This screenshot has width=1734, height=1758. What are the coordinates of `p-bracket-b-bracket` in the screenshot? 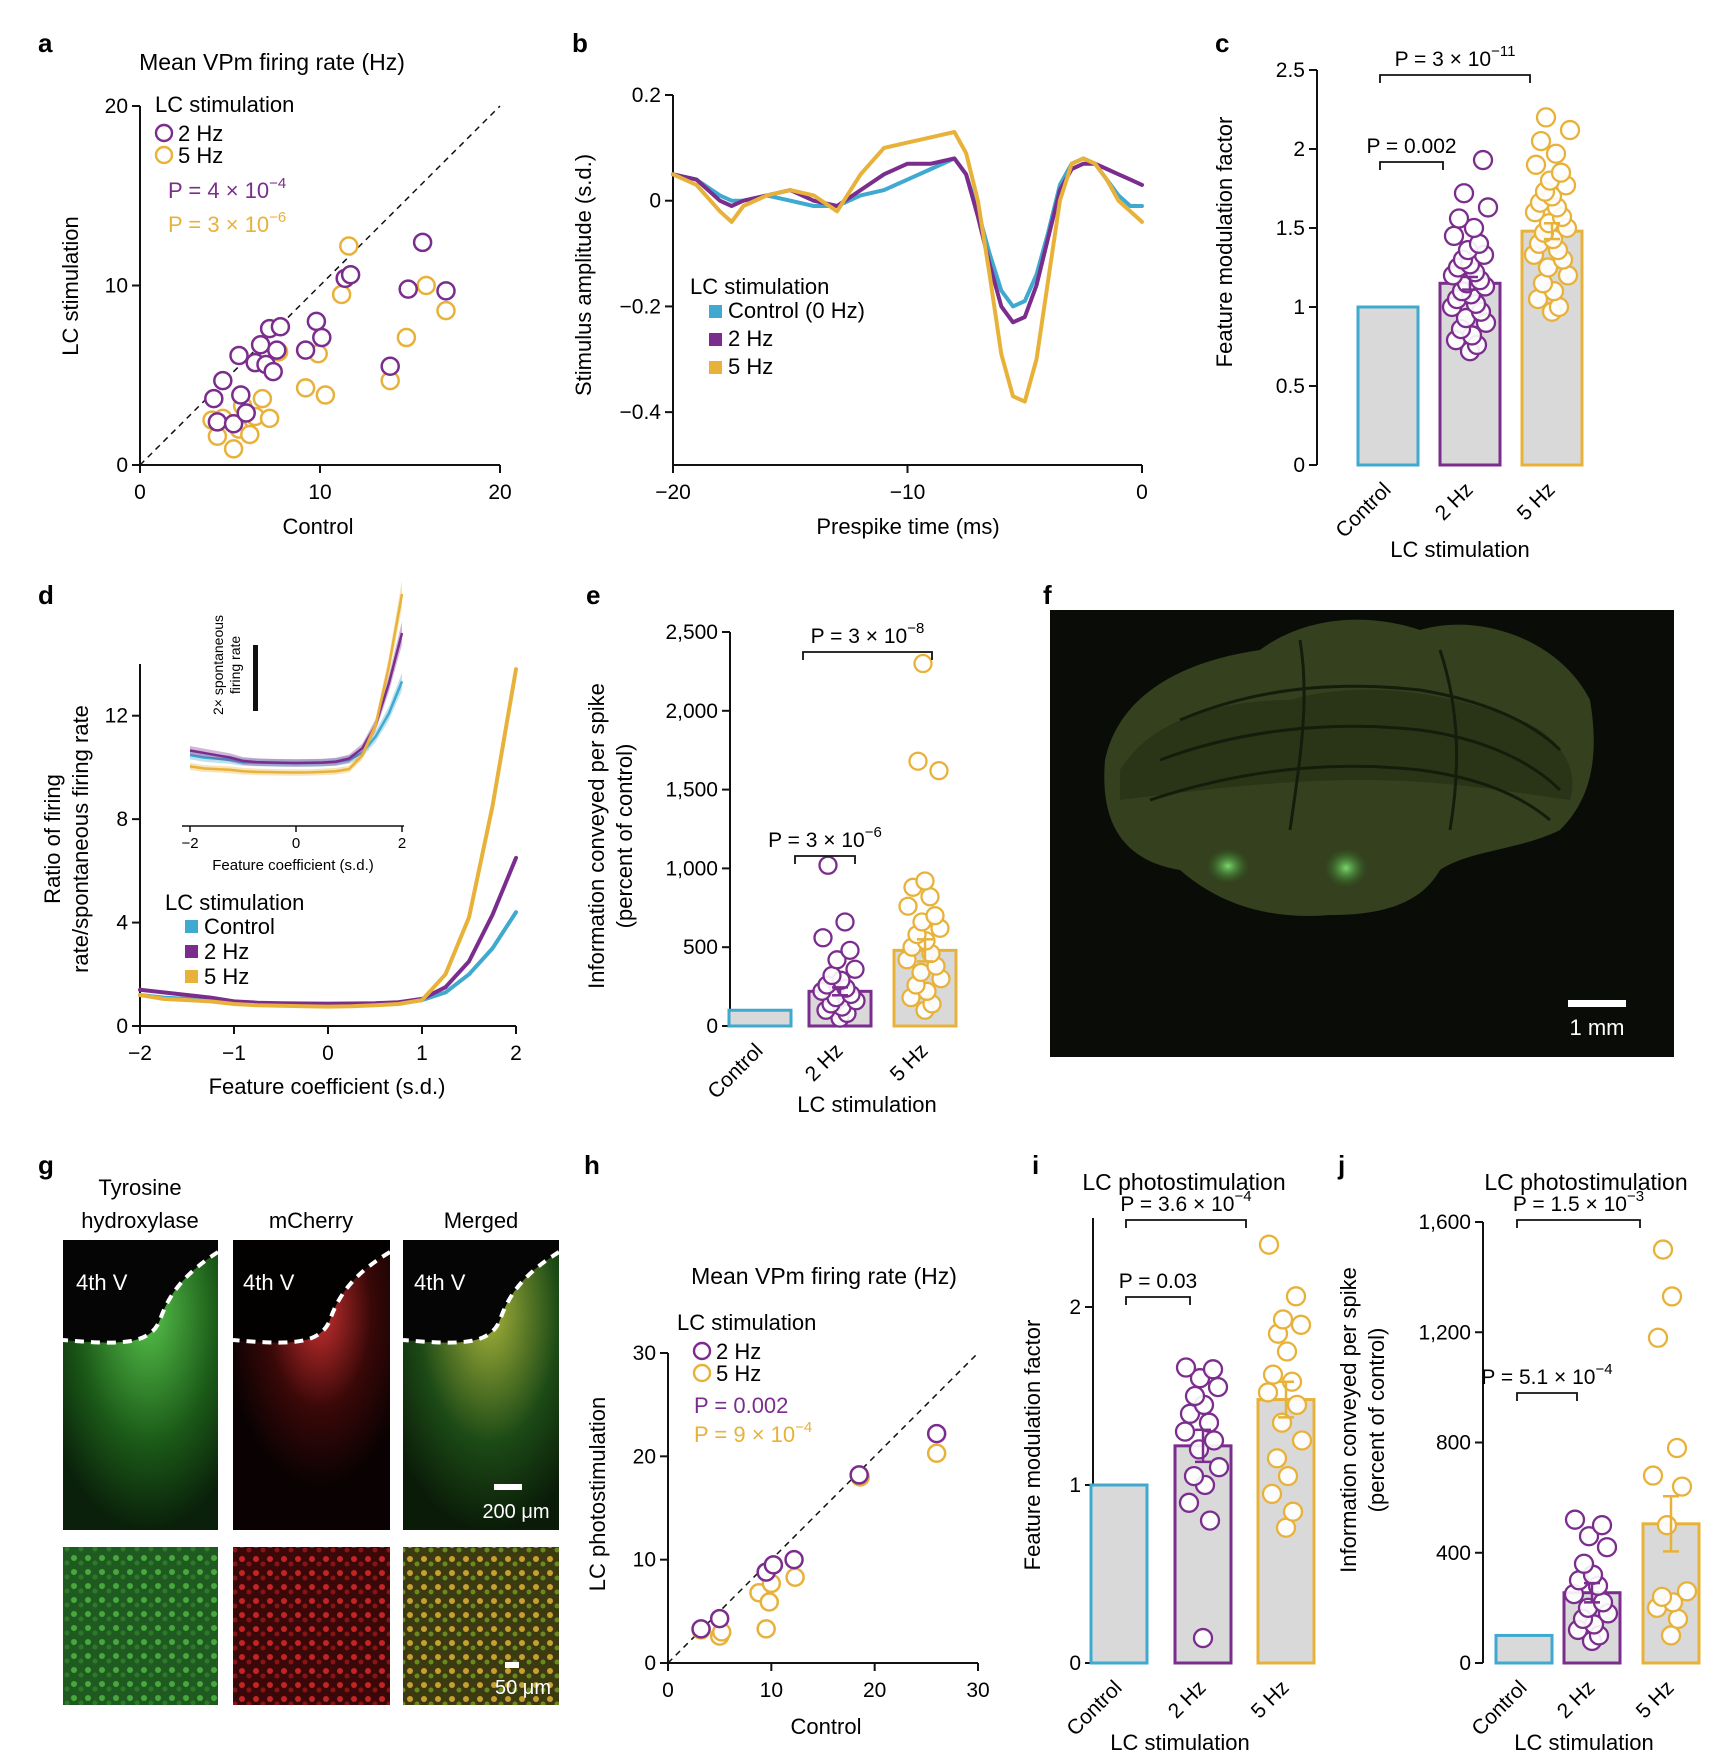 It's located at (1455, 78).